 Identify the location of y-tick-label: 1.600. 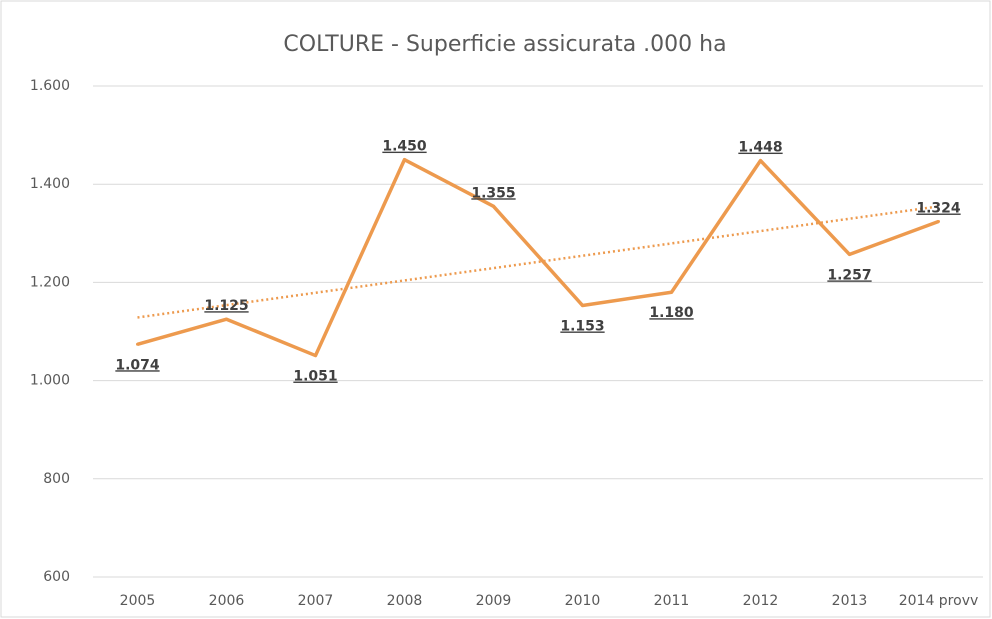
(50, 86).